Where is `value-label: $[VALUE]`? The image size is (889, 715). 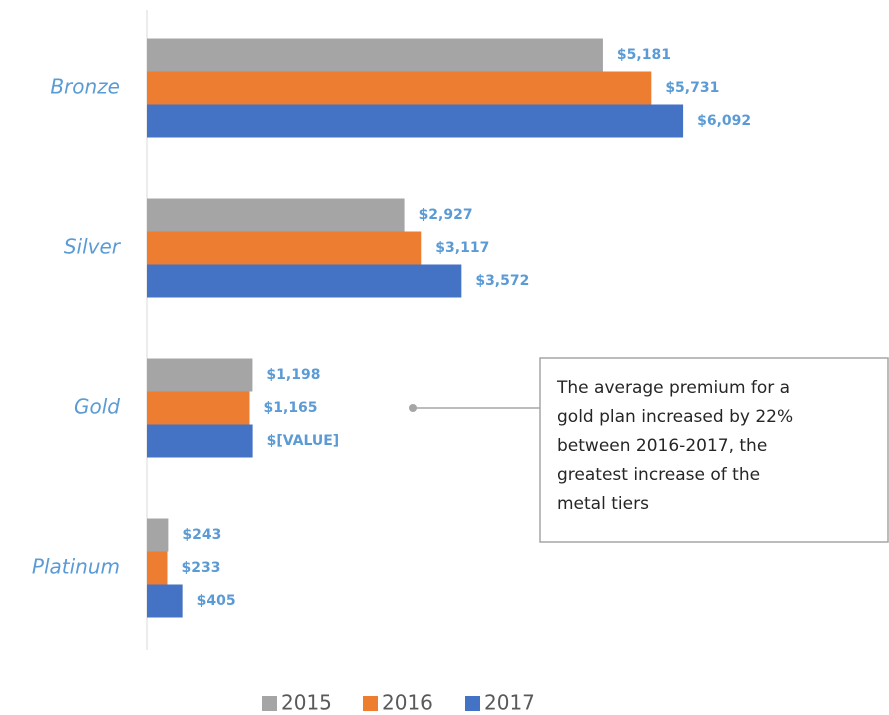 value-label: $[VALUE] is located at coordinates (303, 441).